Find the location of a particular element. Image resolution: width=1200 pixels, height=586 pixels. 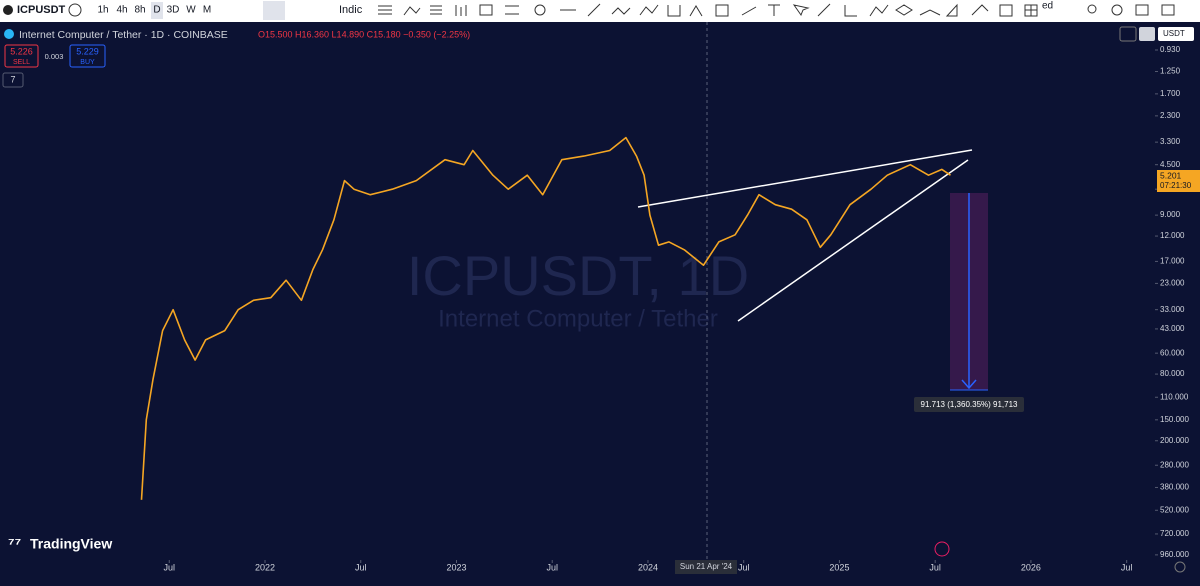

interval-active is located at coordinates (157, 10).